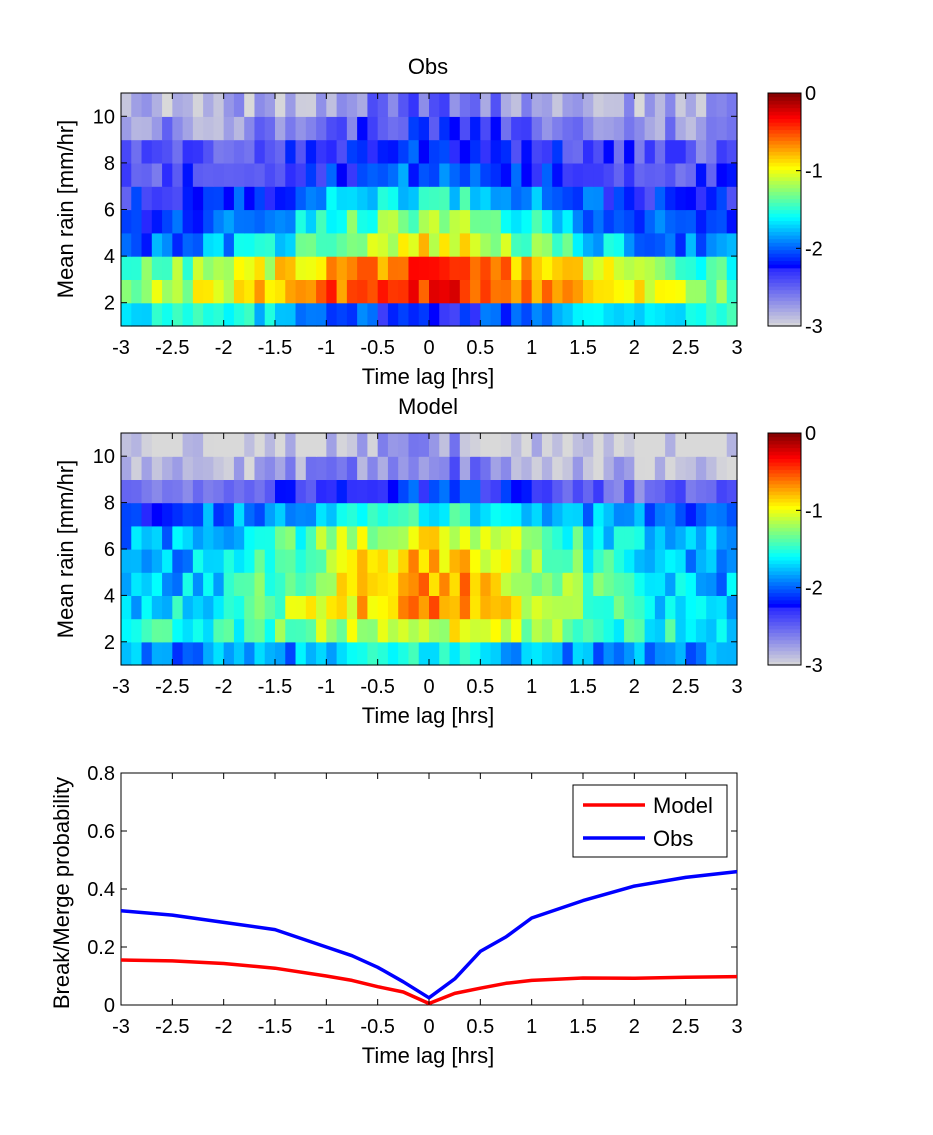  Describe the element at coordinates (65, 549) in the screenshot. I see `model-y-axis-label: Mean rain [mm/hr]` at that location.